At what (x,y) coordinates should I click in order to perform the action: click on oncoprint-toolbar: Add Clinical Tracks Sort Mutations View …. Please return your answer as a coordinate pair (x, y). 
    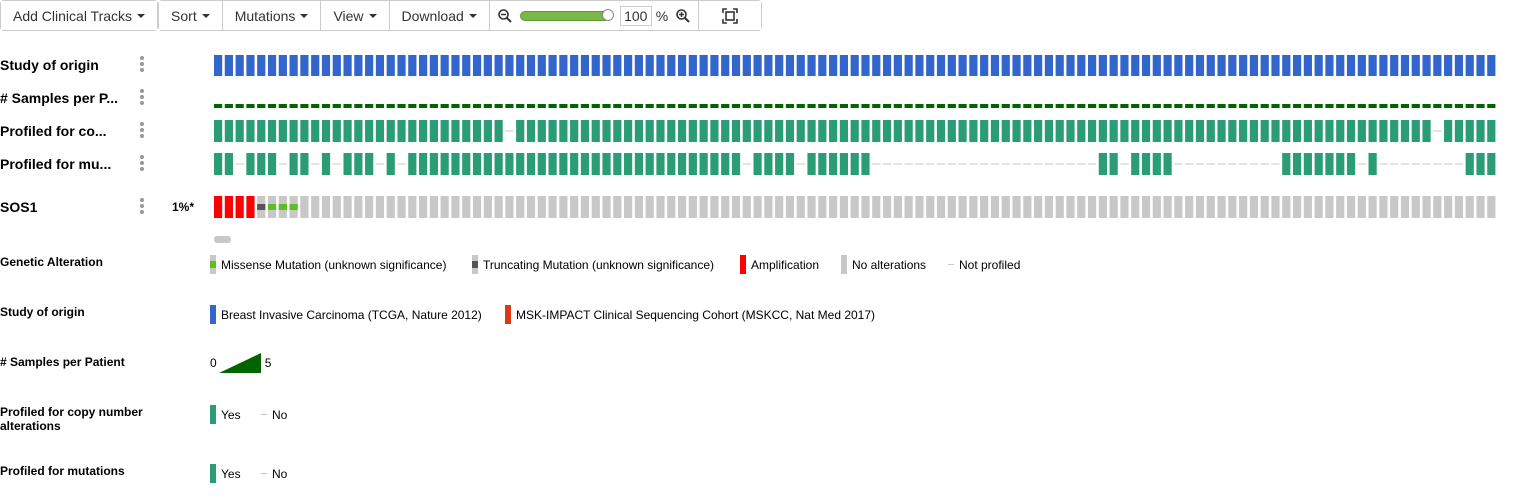
    Looking at the image, I should click on (381, 16).